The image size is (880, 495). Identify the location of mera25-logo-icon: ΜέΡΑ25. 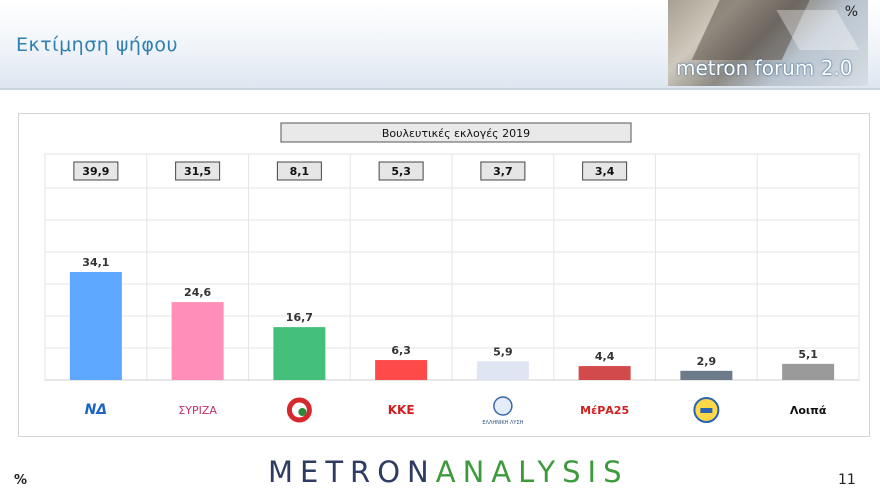
(604, 410).